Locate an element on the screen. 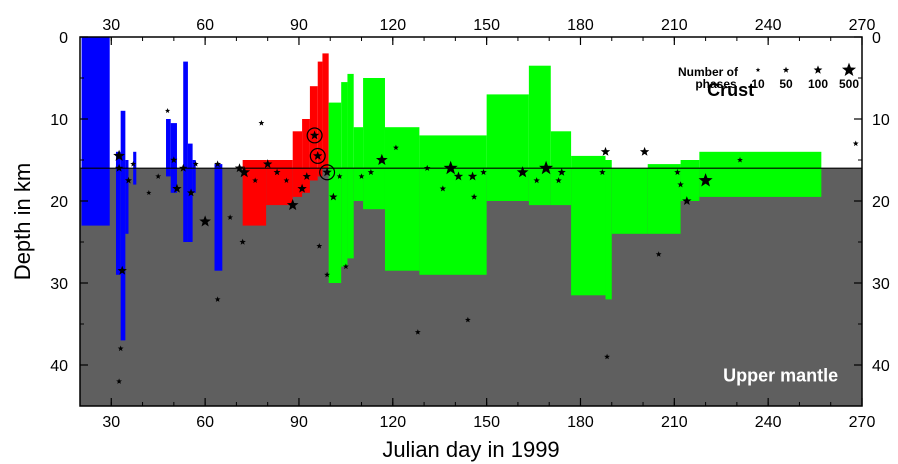 Image resolution: width=898 pixels, height=464 pixels. legend-title-line-1: Number of is located at coordinates (708, 72).